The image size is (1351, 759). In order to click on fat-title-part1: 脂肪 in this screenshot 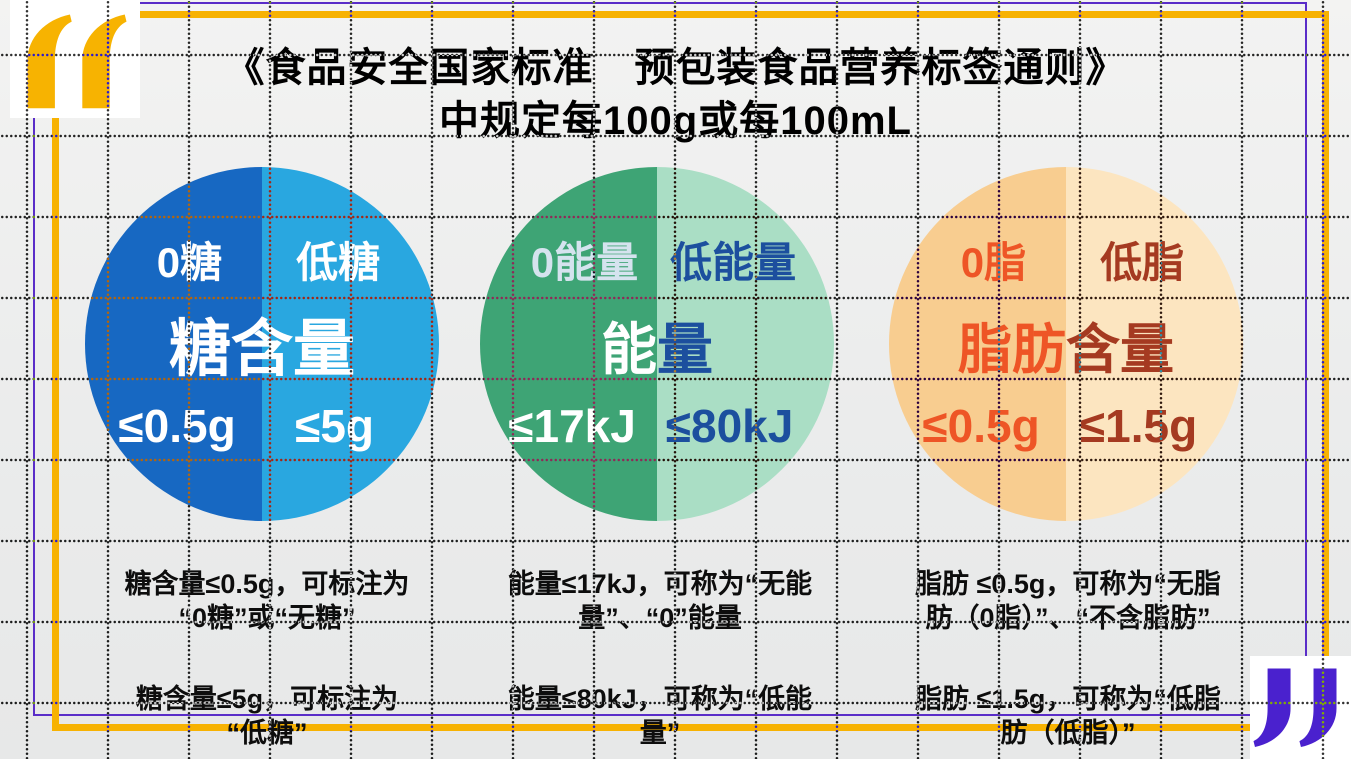, I will do `click(1012, 350)`.